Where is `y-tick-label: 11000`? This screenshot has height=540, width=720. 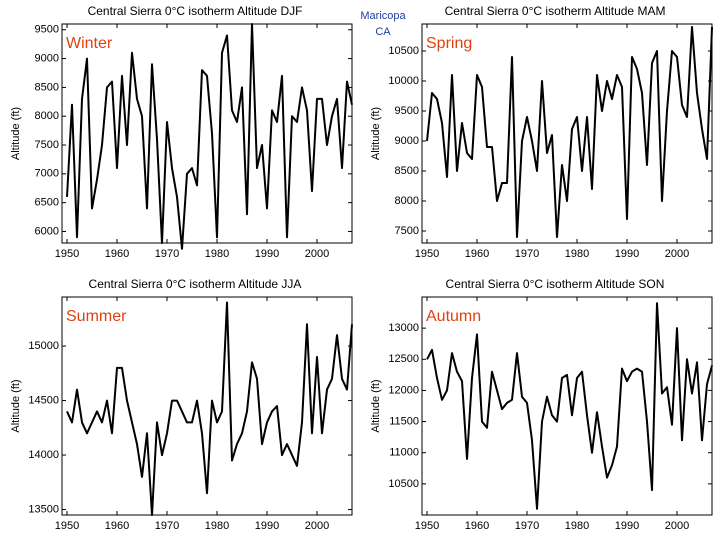
y-tick-label: 11000 is located at coordinates (404, 453).